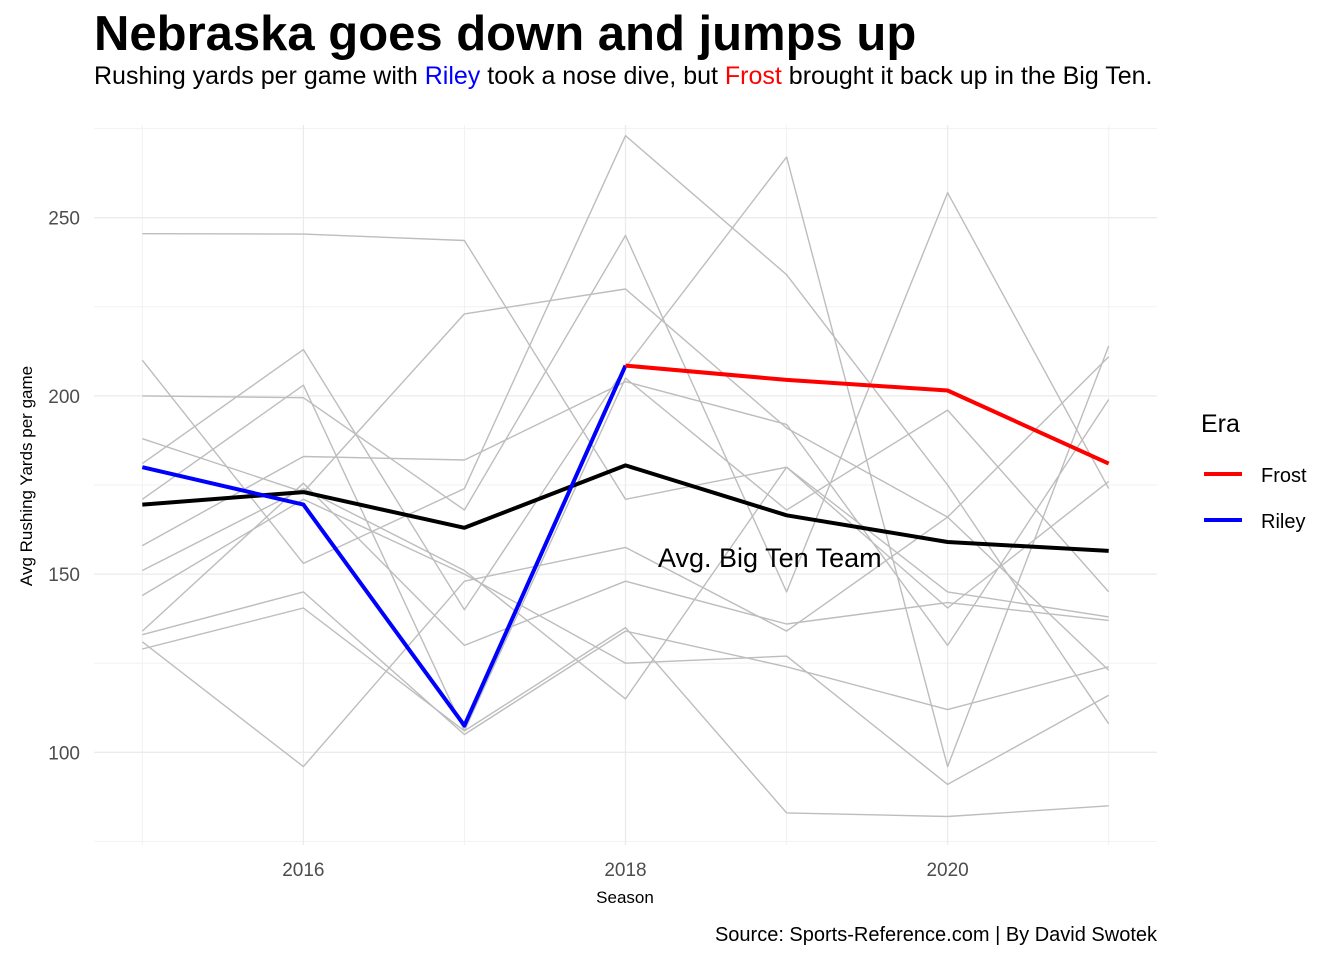  What do you see at coordinates (505, 34) in the screenshot?
I see `chart-title: Nebraska goes down and jumps up` at bounding box center [505, 34].